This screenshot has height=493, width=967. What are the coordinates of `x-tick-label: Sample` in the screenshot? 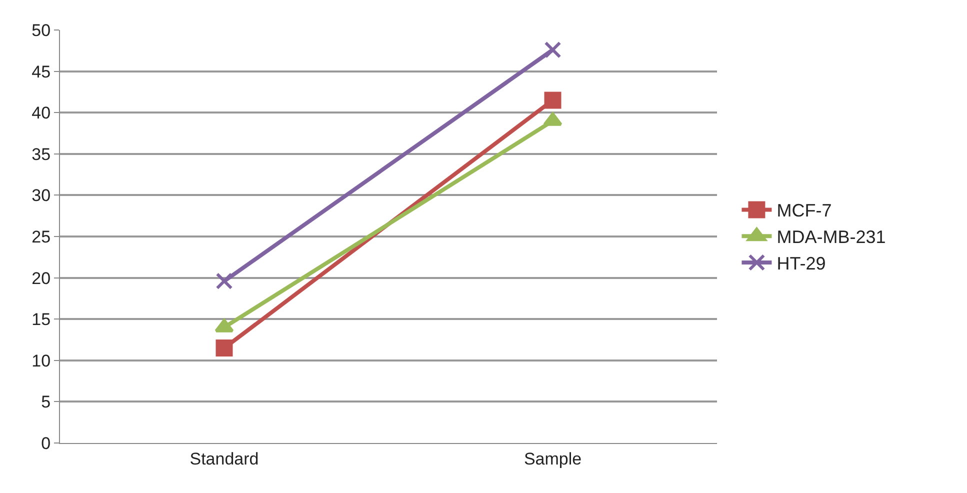 It's located at (553, 458).